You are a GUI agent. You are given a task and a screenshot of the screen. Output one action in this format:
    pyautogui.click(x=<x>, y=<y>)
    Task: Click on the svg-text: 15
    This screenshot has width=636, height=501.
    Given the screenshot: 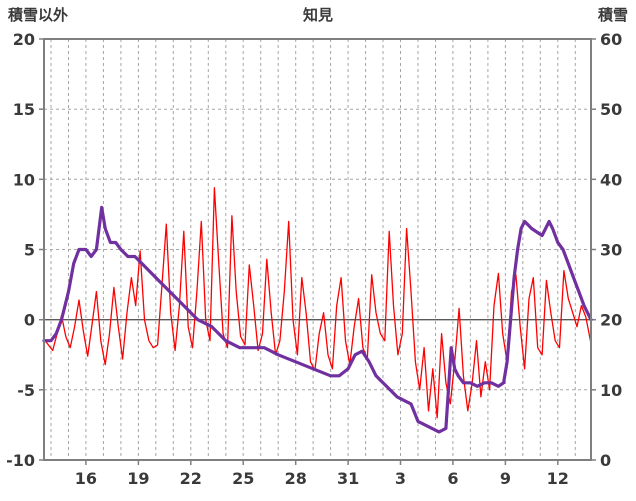 What is the action you would take?
    pyautogui.click(x=24, y=109)
    